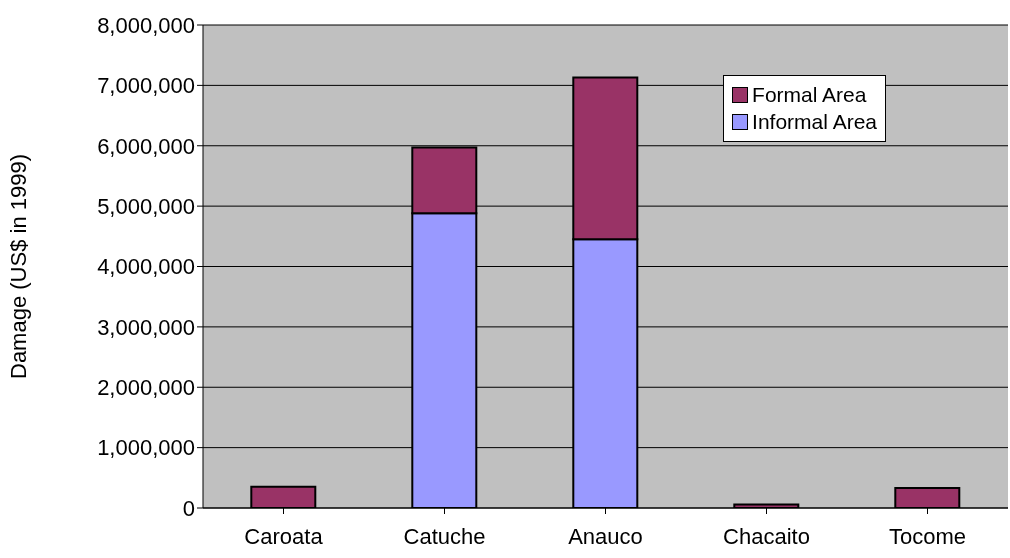  What do you see at coordinates (188, 508) in the screenshot?
I see `y-tick-label: 0` at bounding box center [188, 508].